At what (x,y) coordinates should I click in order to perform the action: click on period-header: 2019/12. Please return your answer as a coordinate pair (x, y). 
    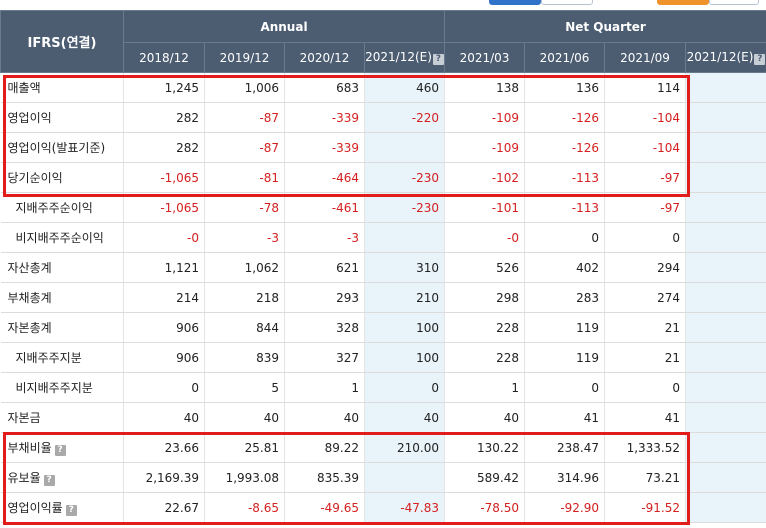
    Looking at the image, I should click on (244, 57).